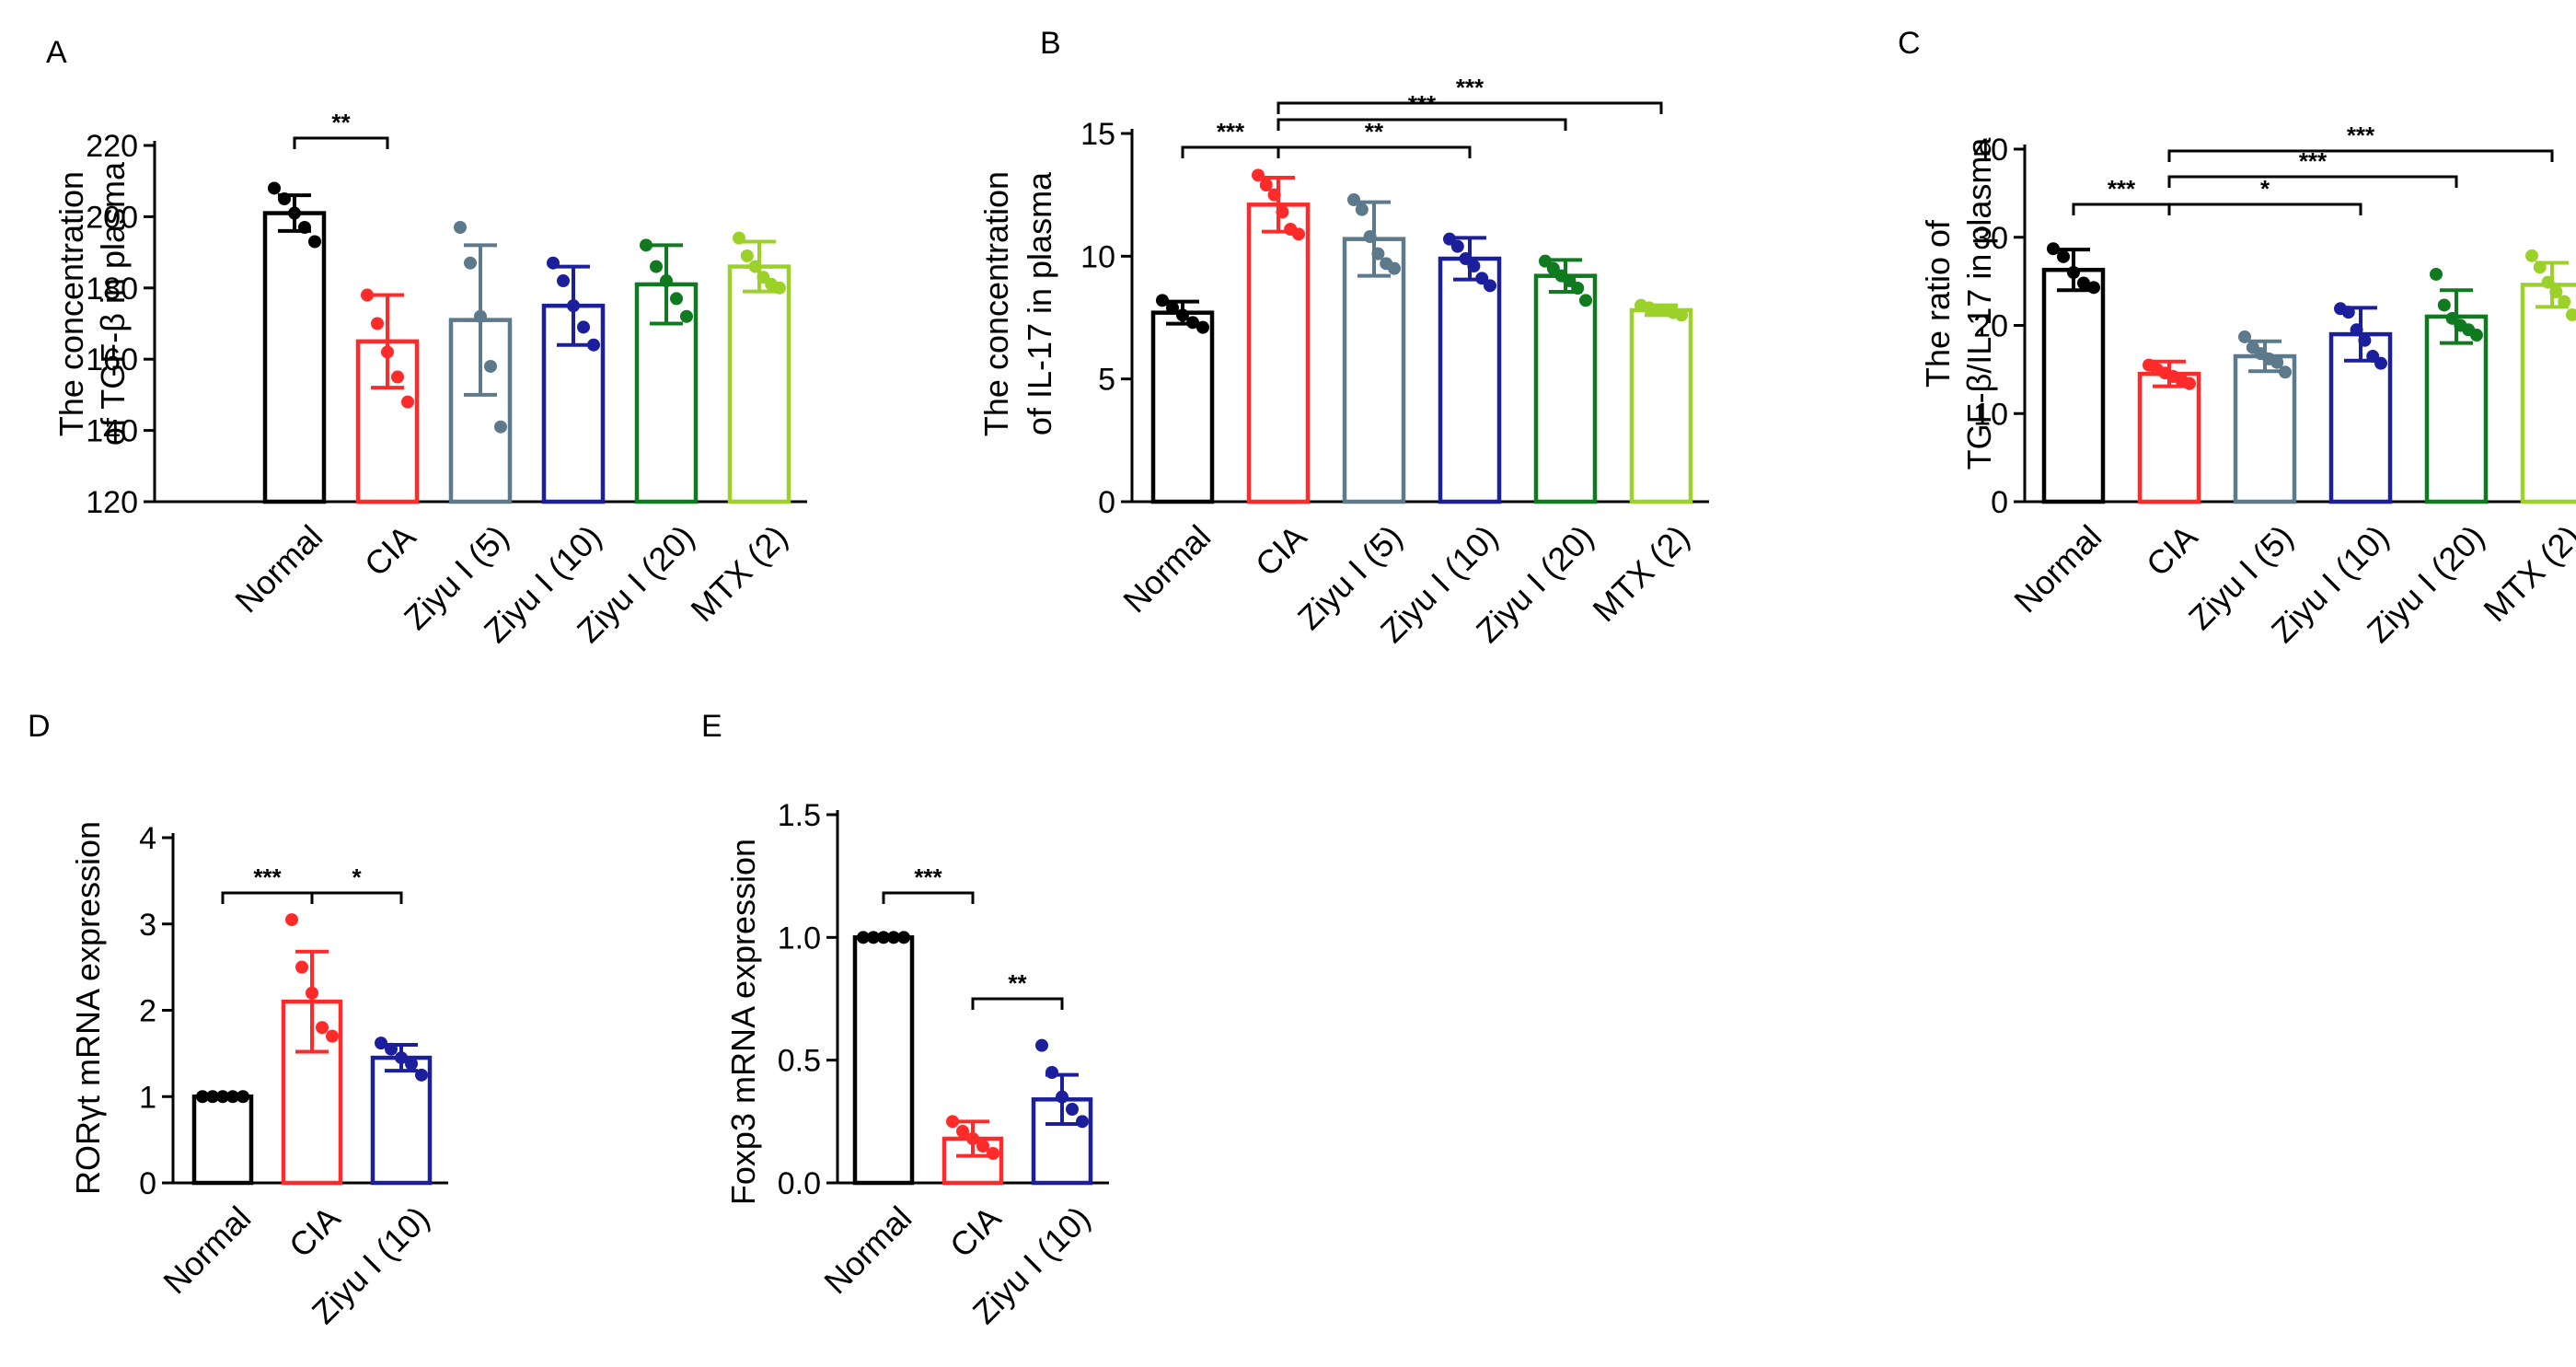 The image size is (2576, 1367). Describe the element at coordinates (315, 1231) in the screenshot. I see `panel-d-category-label-cia: CIA` at that location.